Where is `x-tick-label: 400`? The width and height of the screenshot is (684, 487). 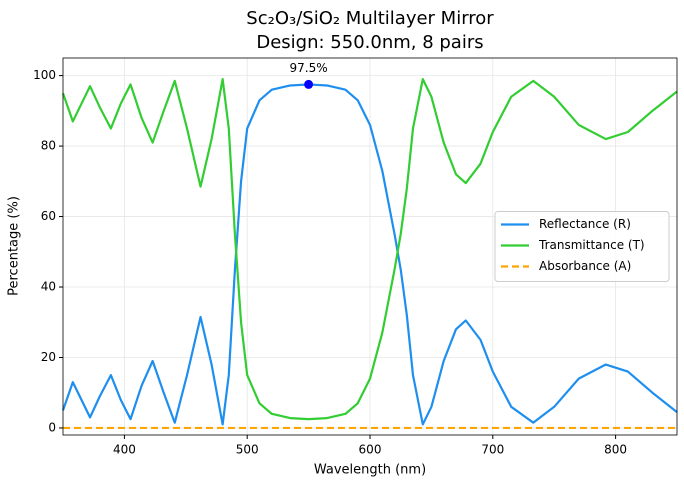
x-tick-label: 400 is located at coordinates (124, 450).